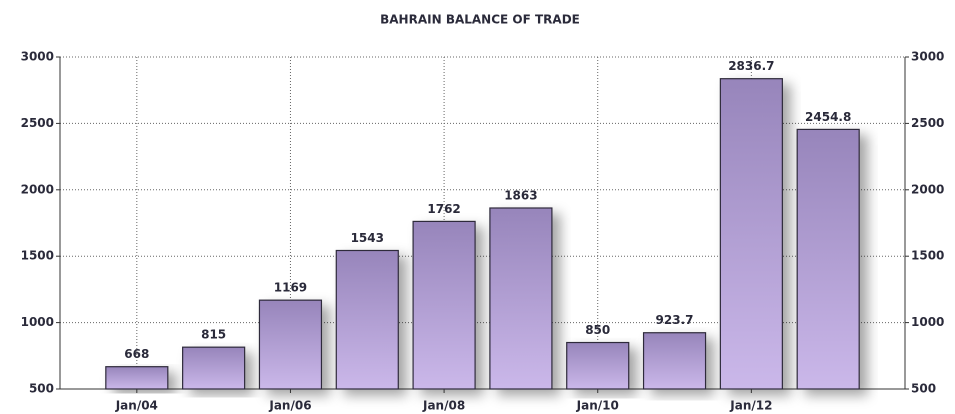 The image size is (955, 414). Describe the element at coordinates (290, 288) in the screenshot. I see `data-label: 1169` at that location.